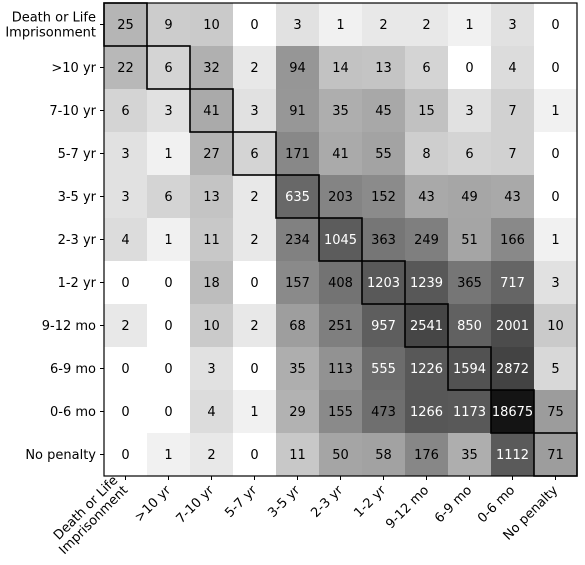  Describe the element at coordinates (125, 240) in the screenshot. I see `cell-value-label: 4` at that location.